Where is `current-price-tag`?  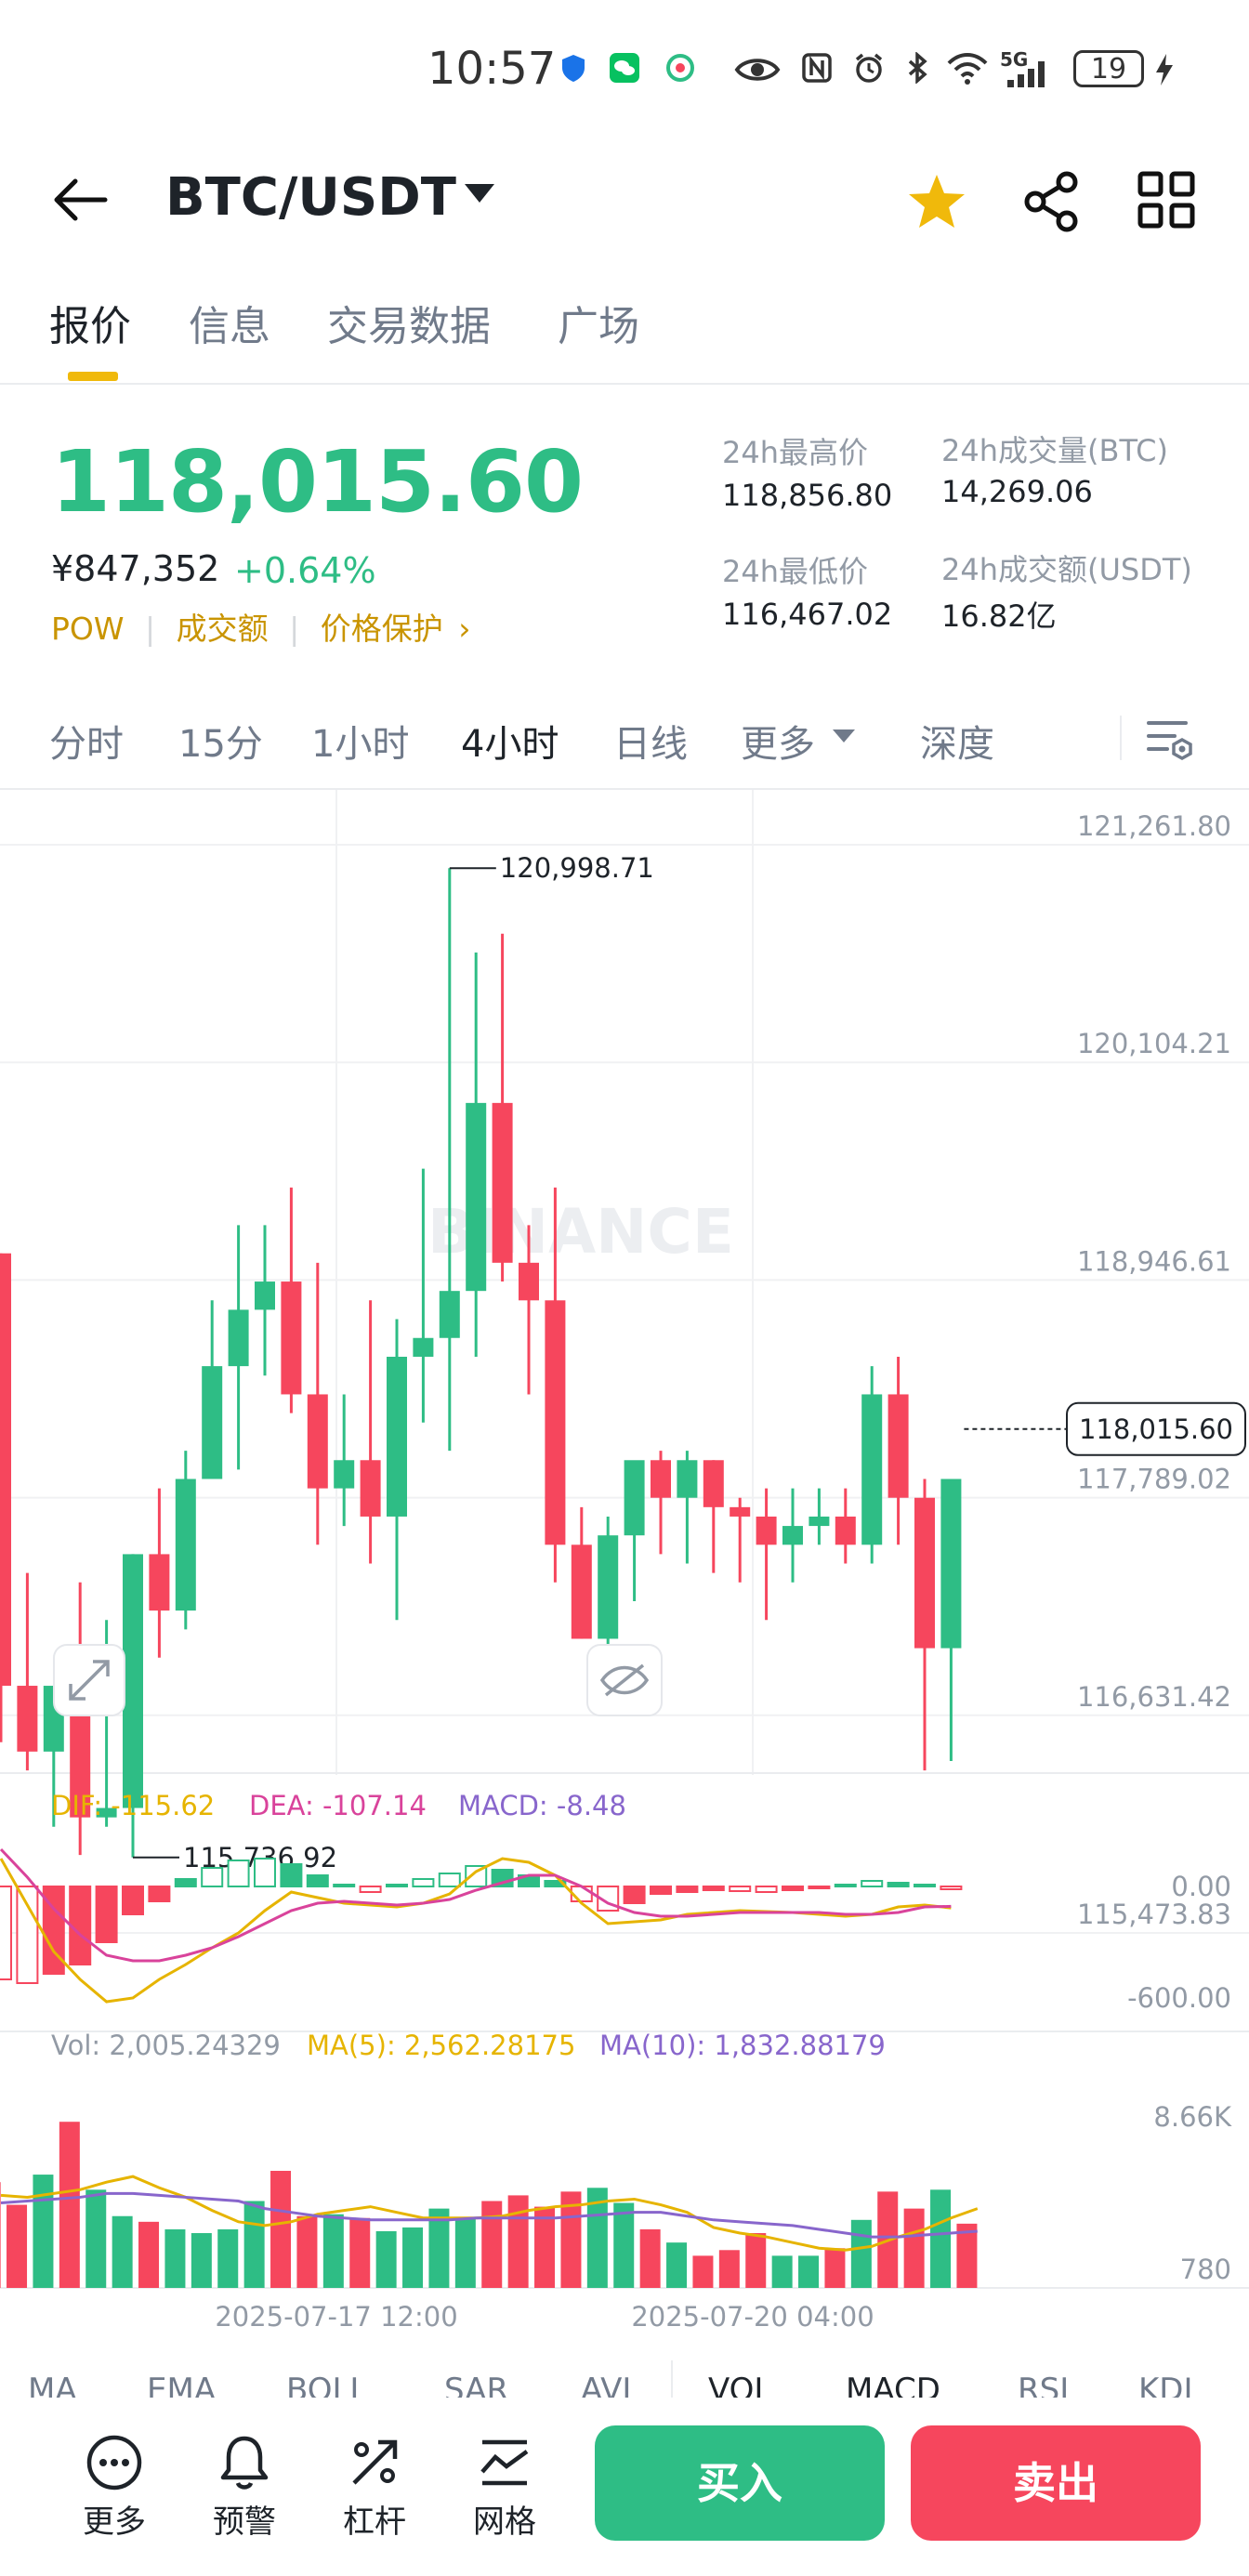
current-price-tag is located at coordinates (1156, 1428).